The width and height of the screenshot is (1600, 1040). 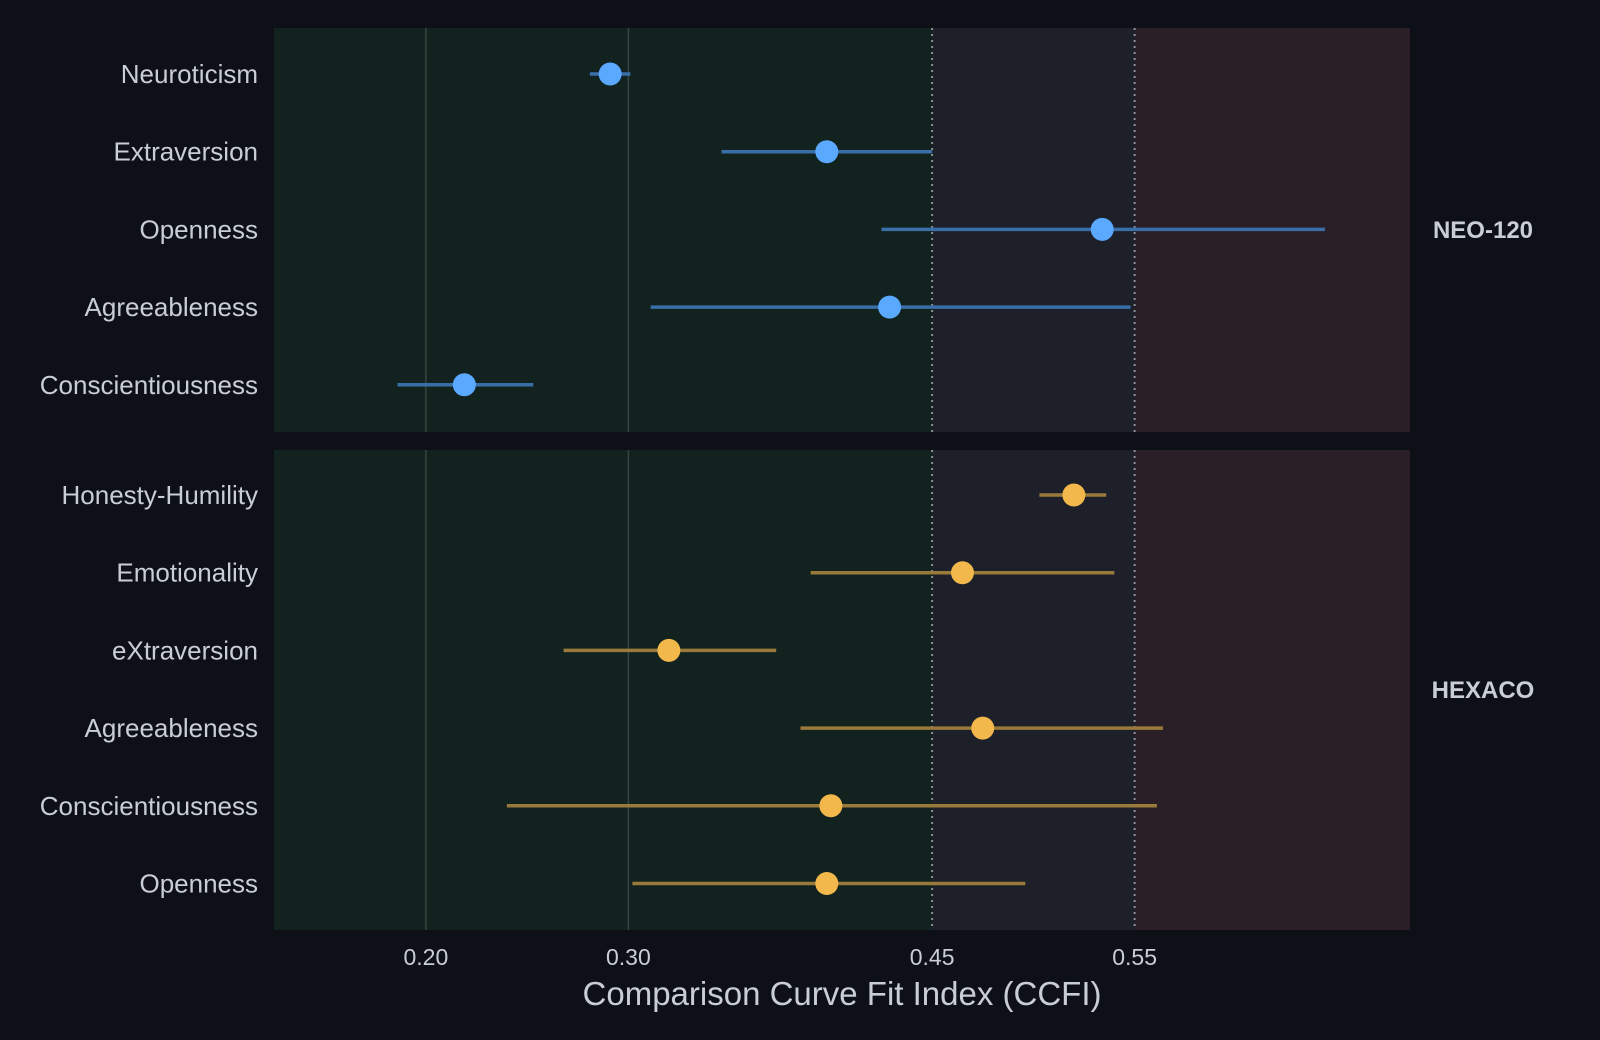 I want to click on category-label: Emotionality, so click(x=187, y=573).